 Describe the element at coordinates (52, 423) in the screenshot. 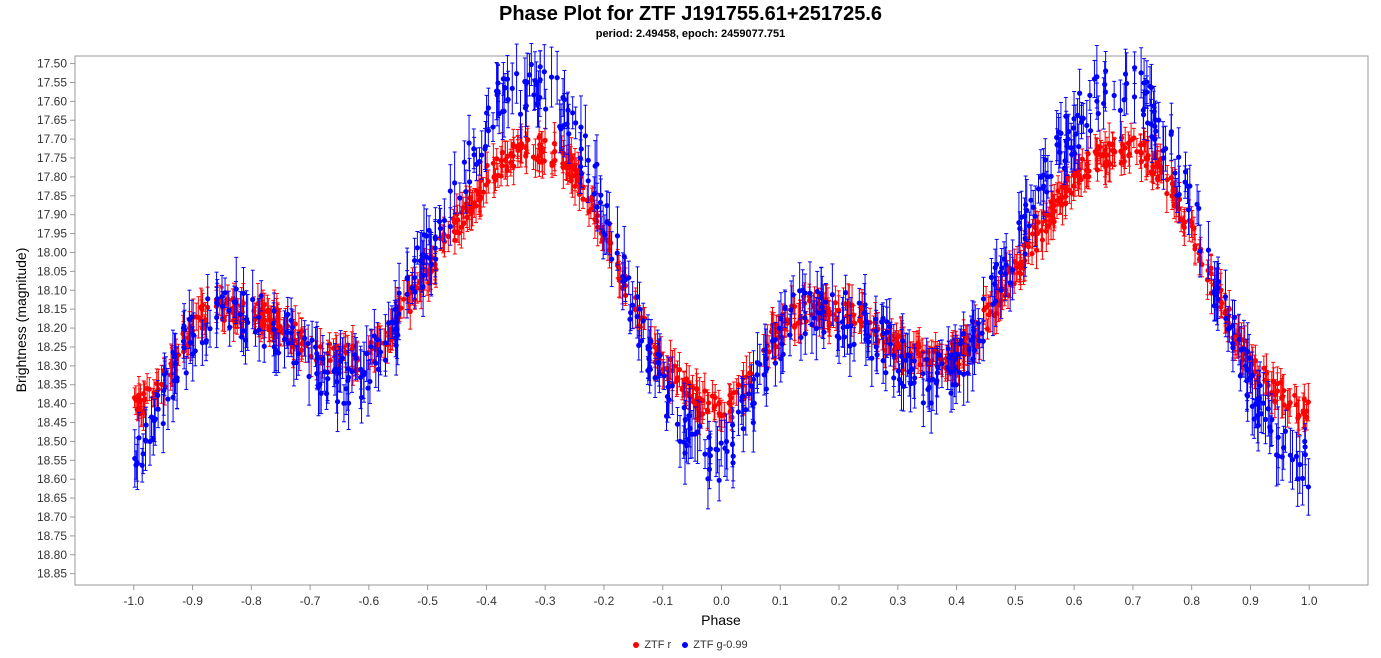

I see `y-tick-label: 18.45` at that location.